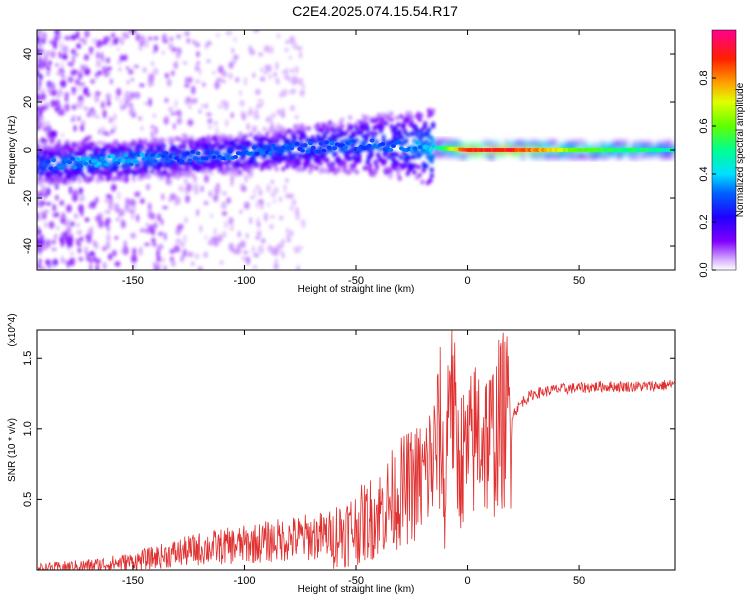 Image resolution: width=750 pixels, height=605 pixels. Describe the element at coordinates (28, 54) in the screenshot. I see `y-tick-label: 40` at that location.